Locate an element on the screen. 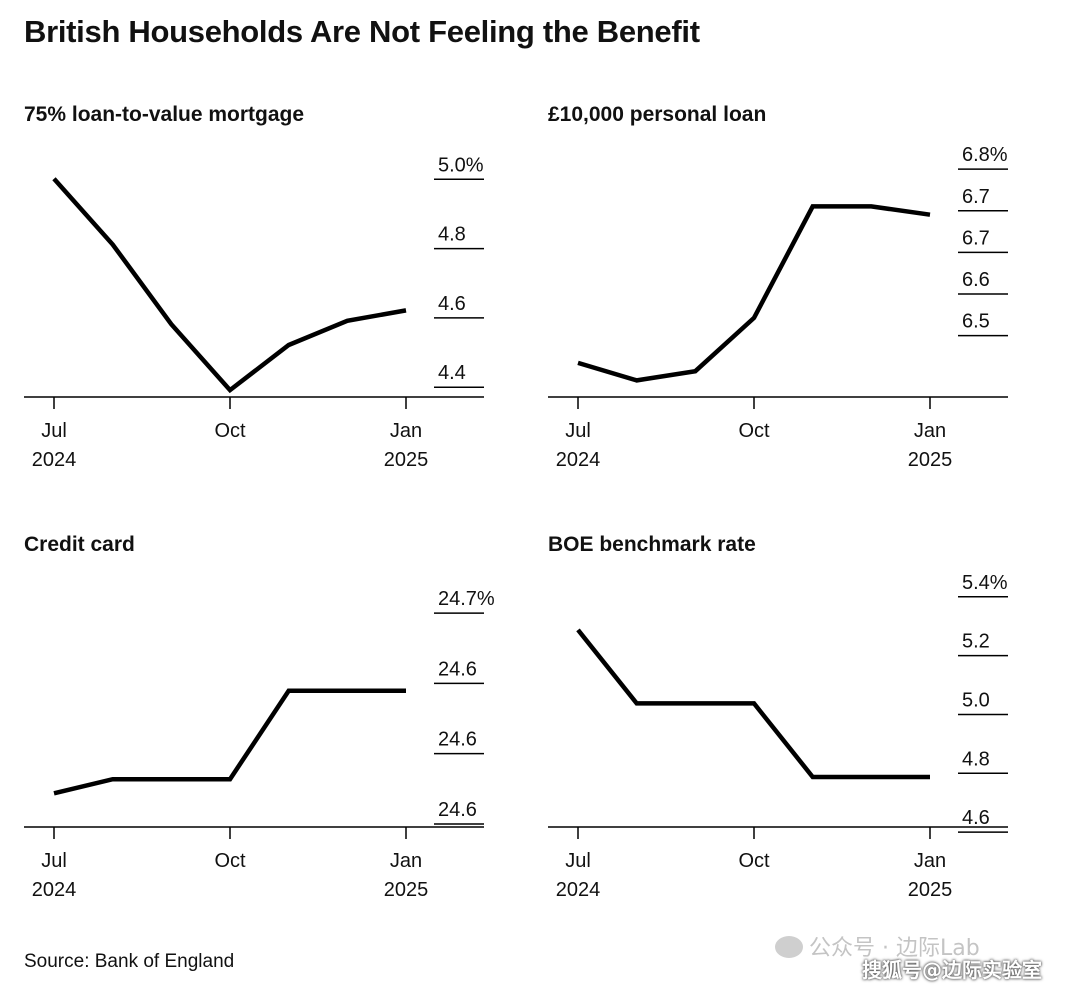 The height and width of the screenshot is (989, 1080). y-tick-label-3: 4.8 is located at coordinates (976, 759).